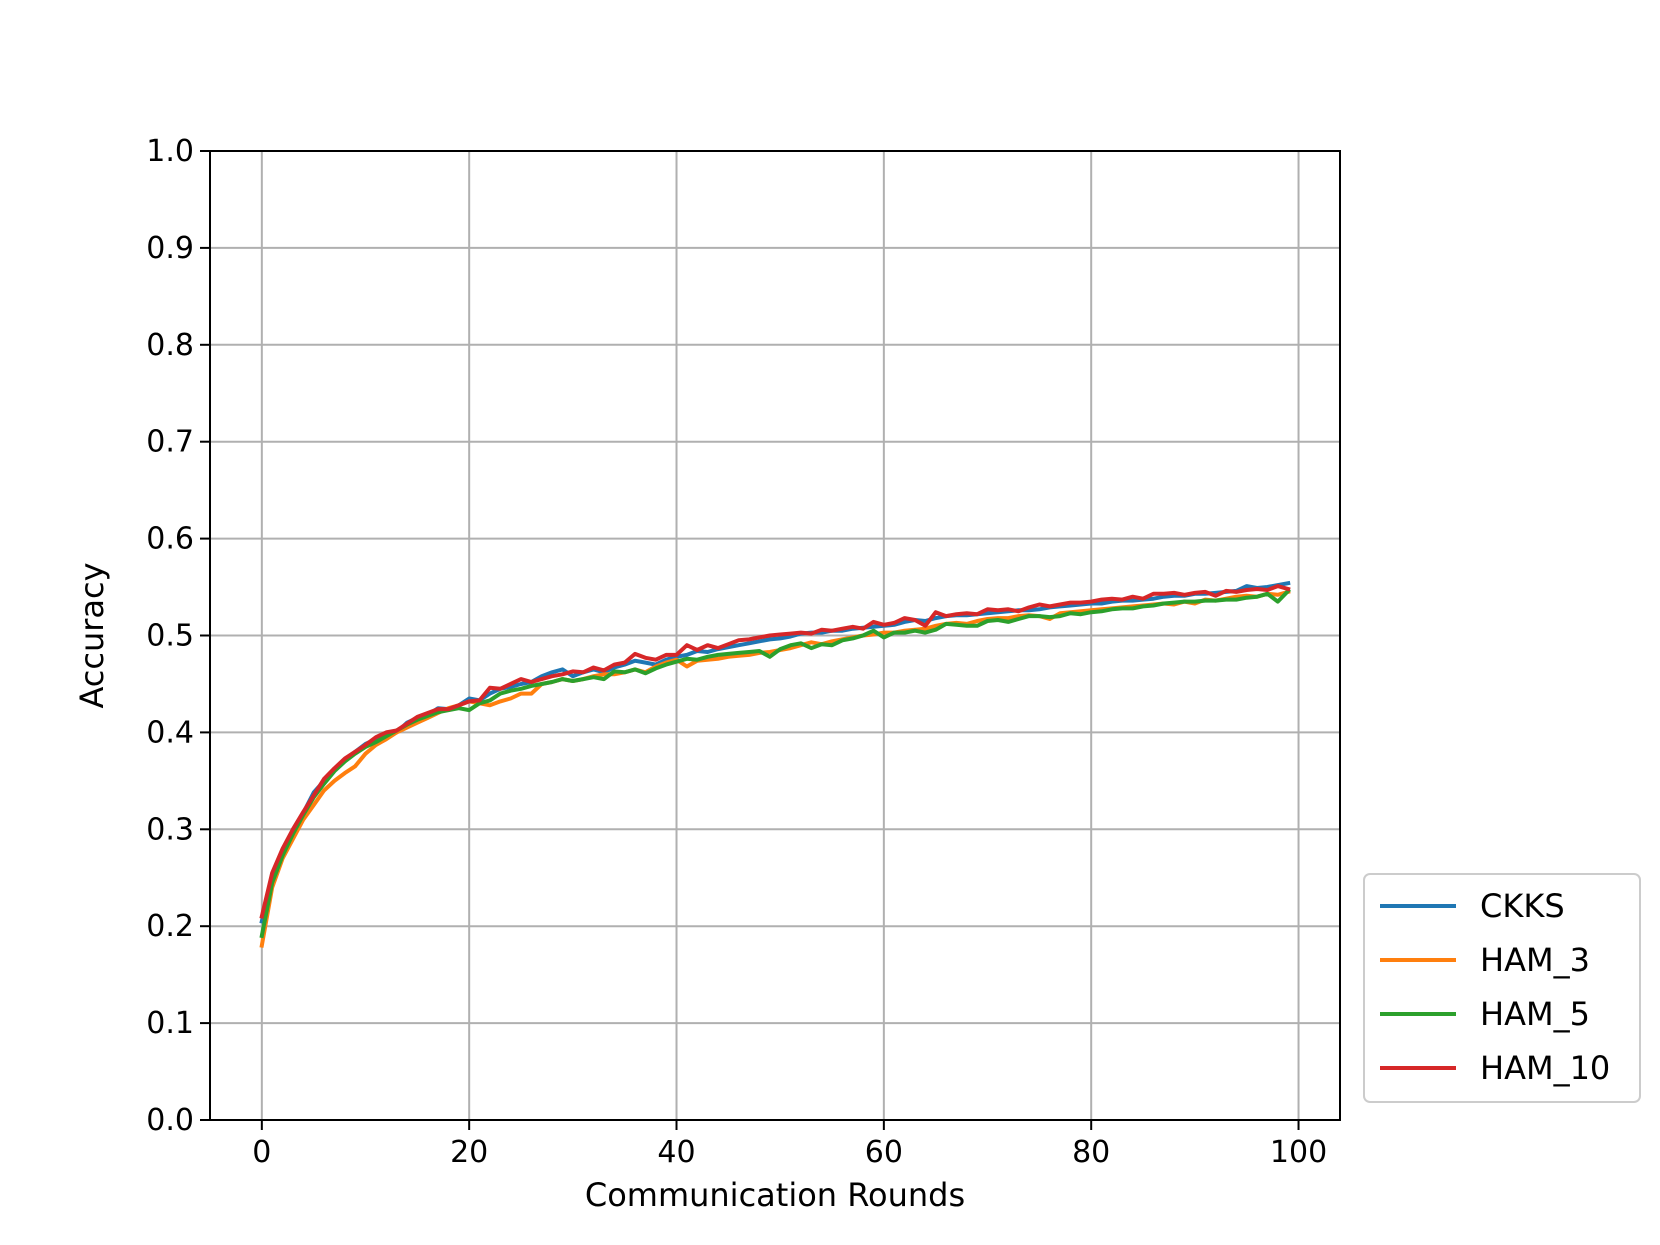 Image resolution: width=1660 pixels, height=1245 pixels. Describe the element at coordinates (1522, 906) in the screenshot. I see `legend-label-ckks: CKKS` at that location.